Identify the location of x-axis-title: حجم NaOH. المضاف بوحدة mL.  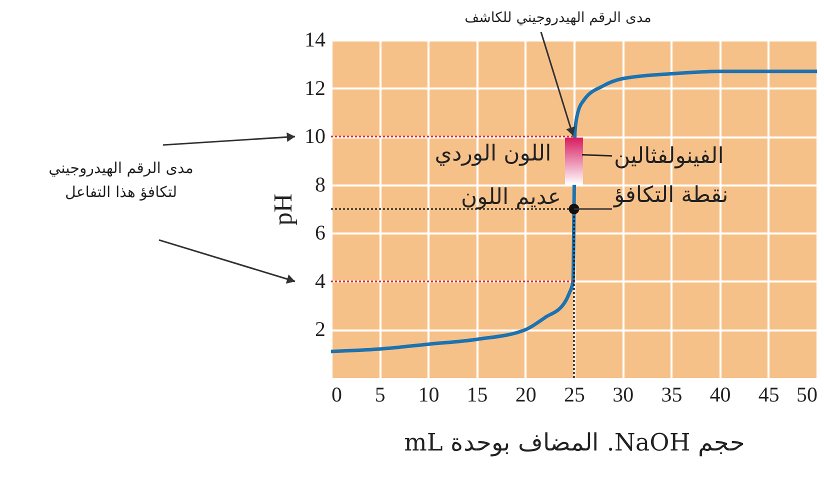
(574, 442).